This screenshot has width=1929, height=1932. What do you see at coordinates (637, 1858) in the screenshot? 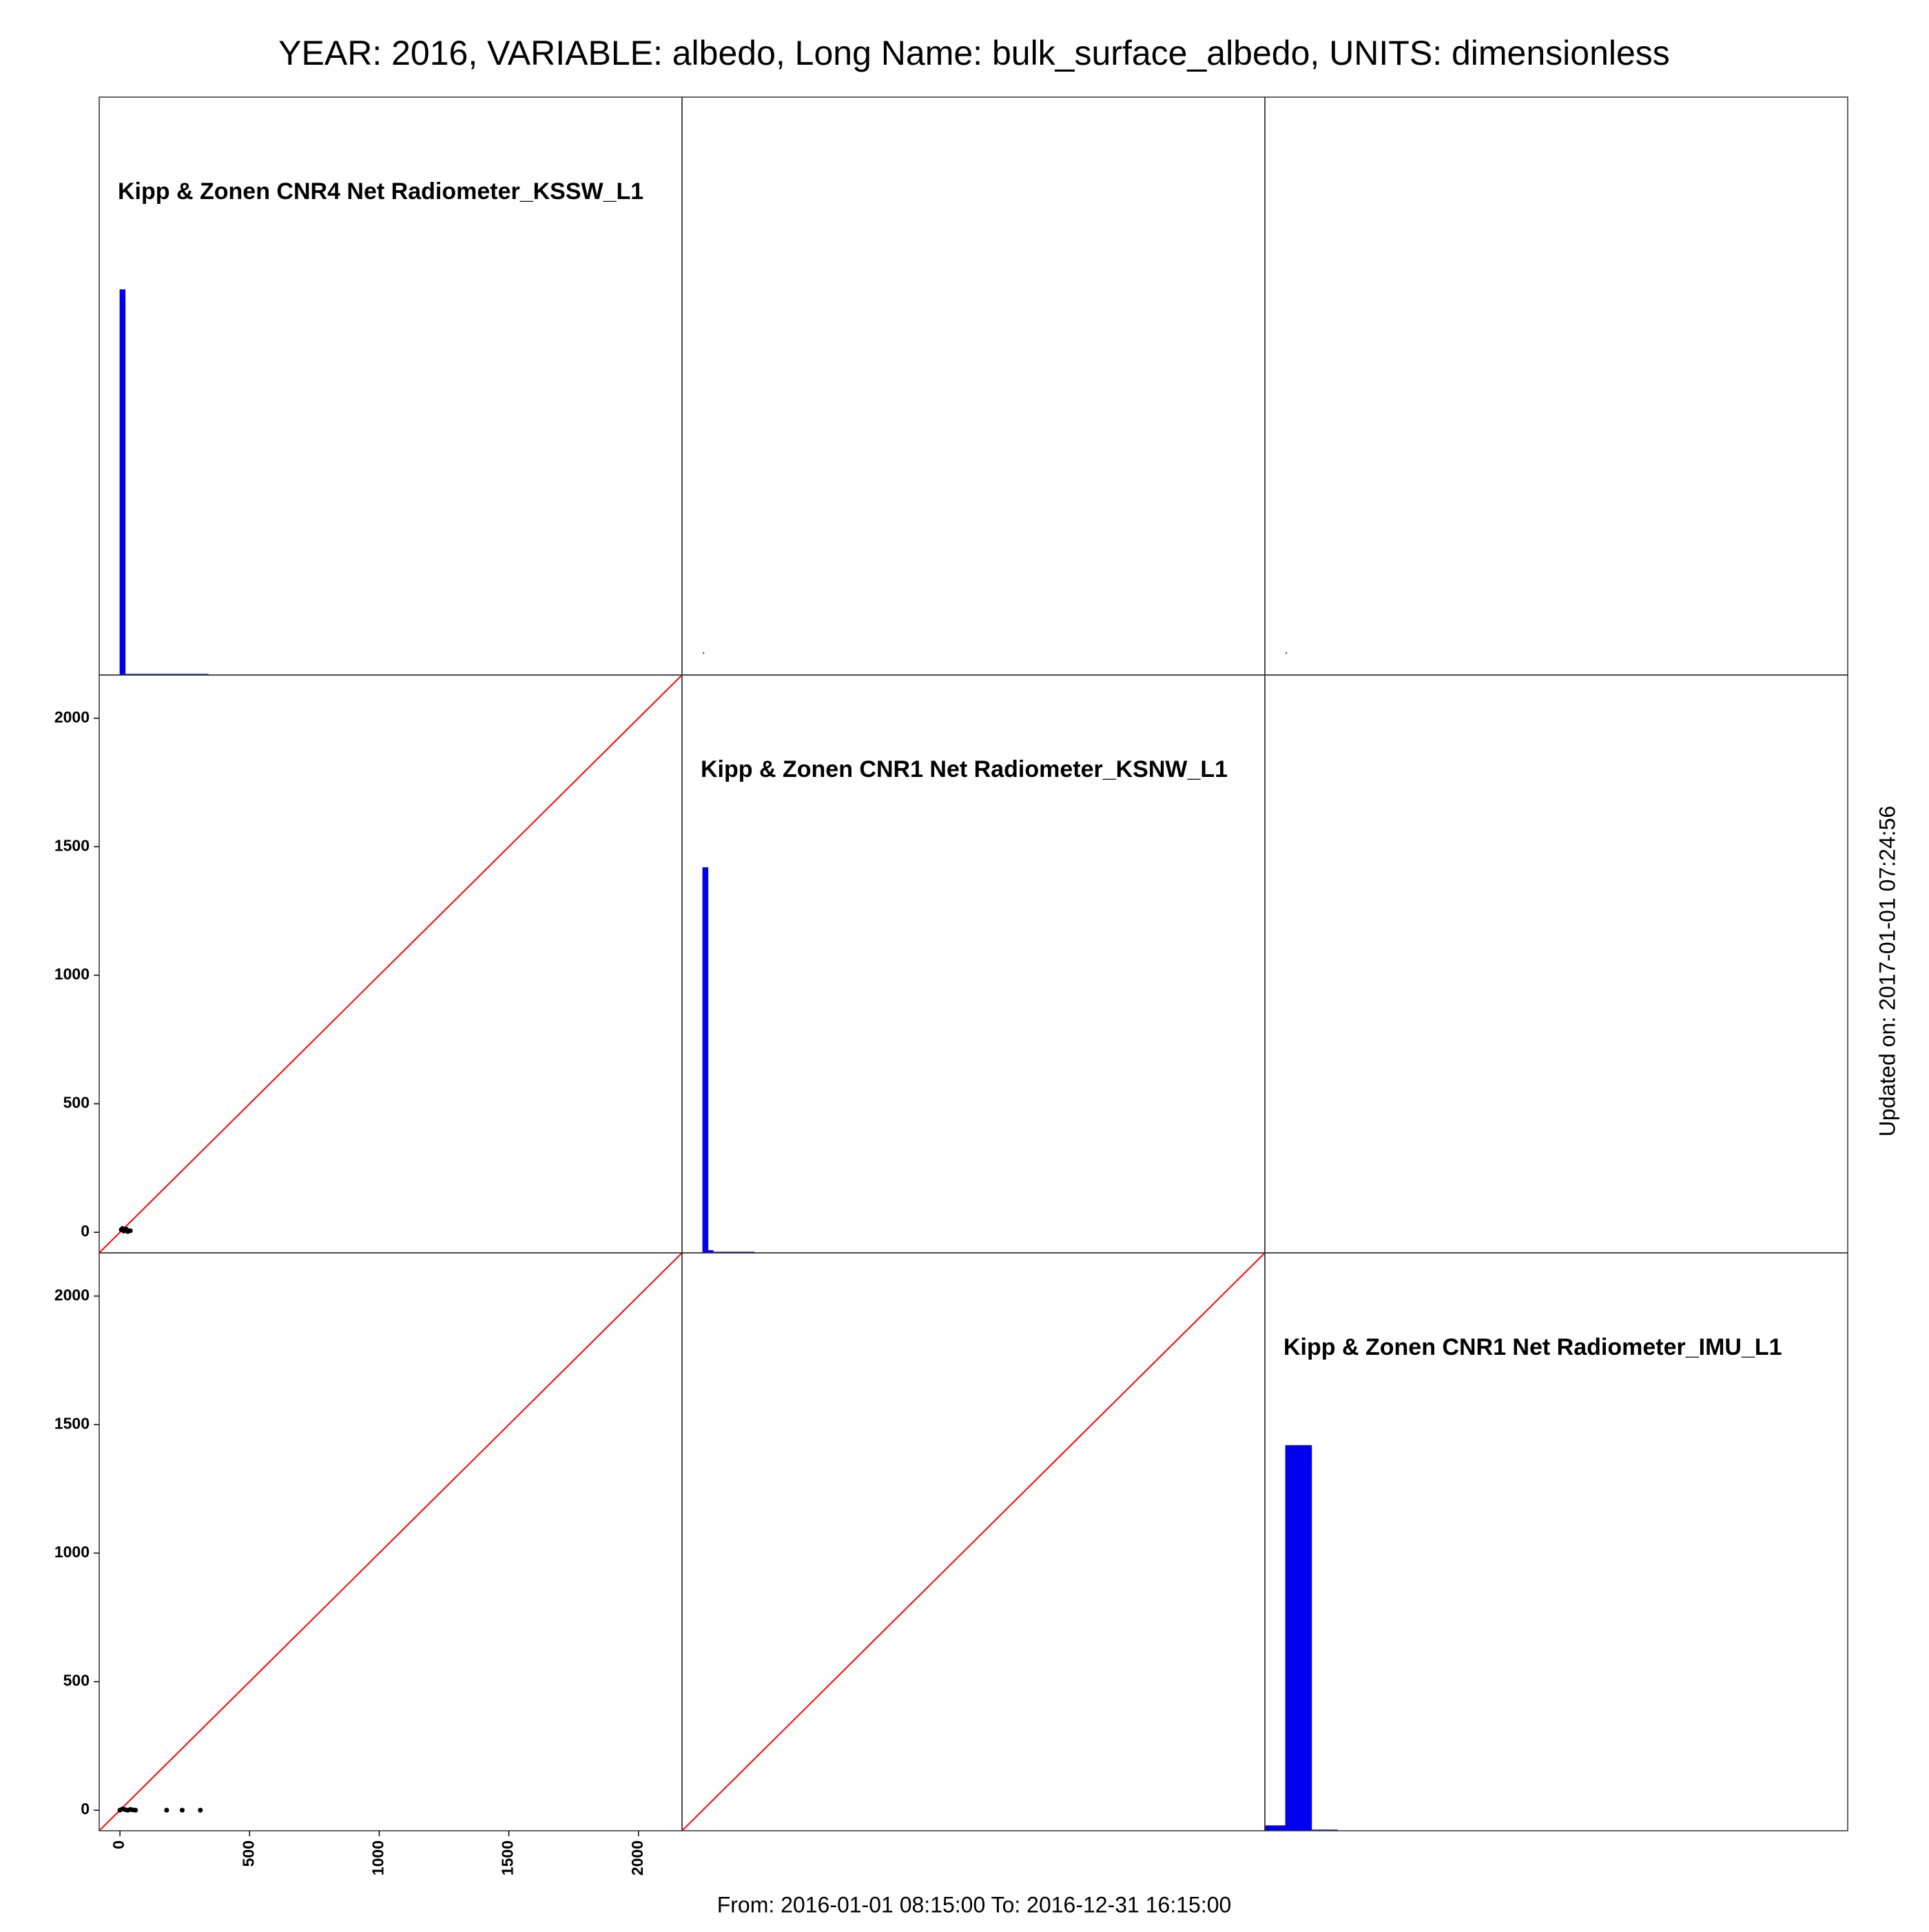
I see `x-tick-label: 2000` at bounding box center [637, 1858].